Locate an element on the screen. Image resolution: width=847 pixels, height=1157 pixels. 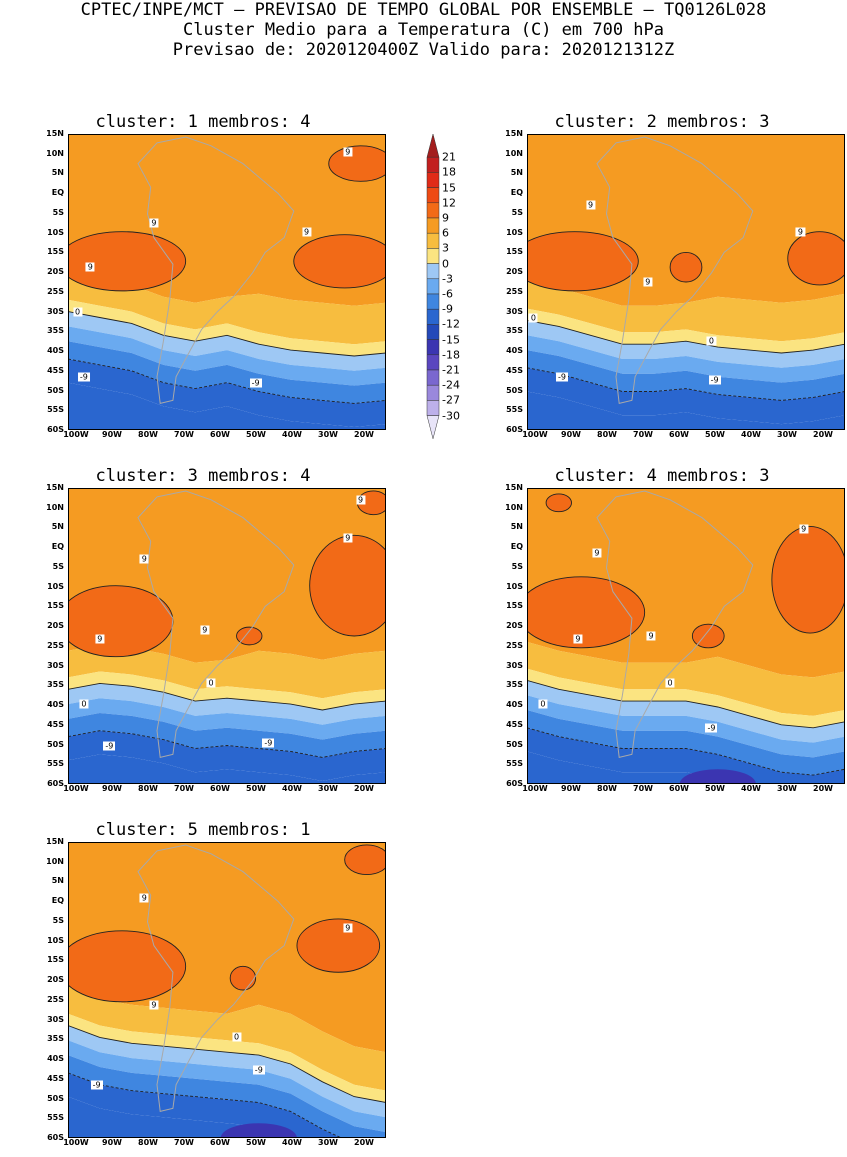
colorbar-label: 6 is located at coordinates (445, 233).